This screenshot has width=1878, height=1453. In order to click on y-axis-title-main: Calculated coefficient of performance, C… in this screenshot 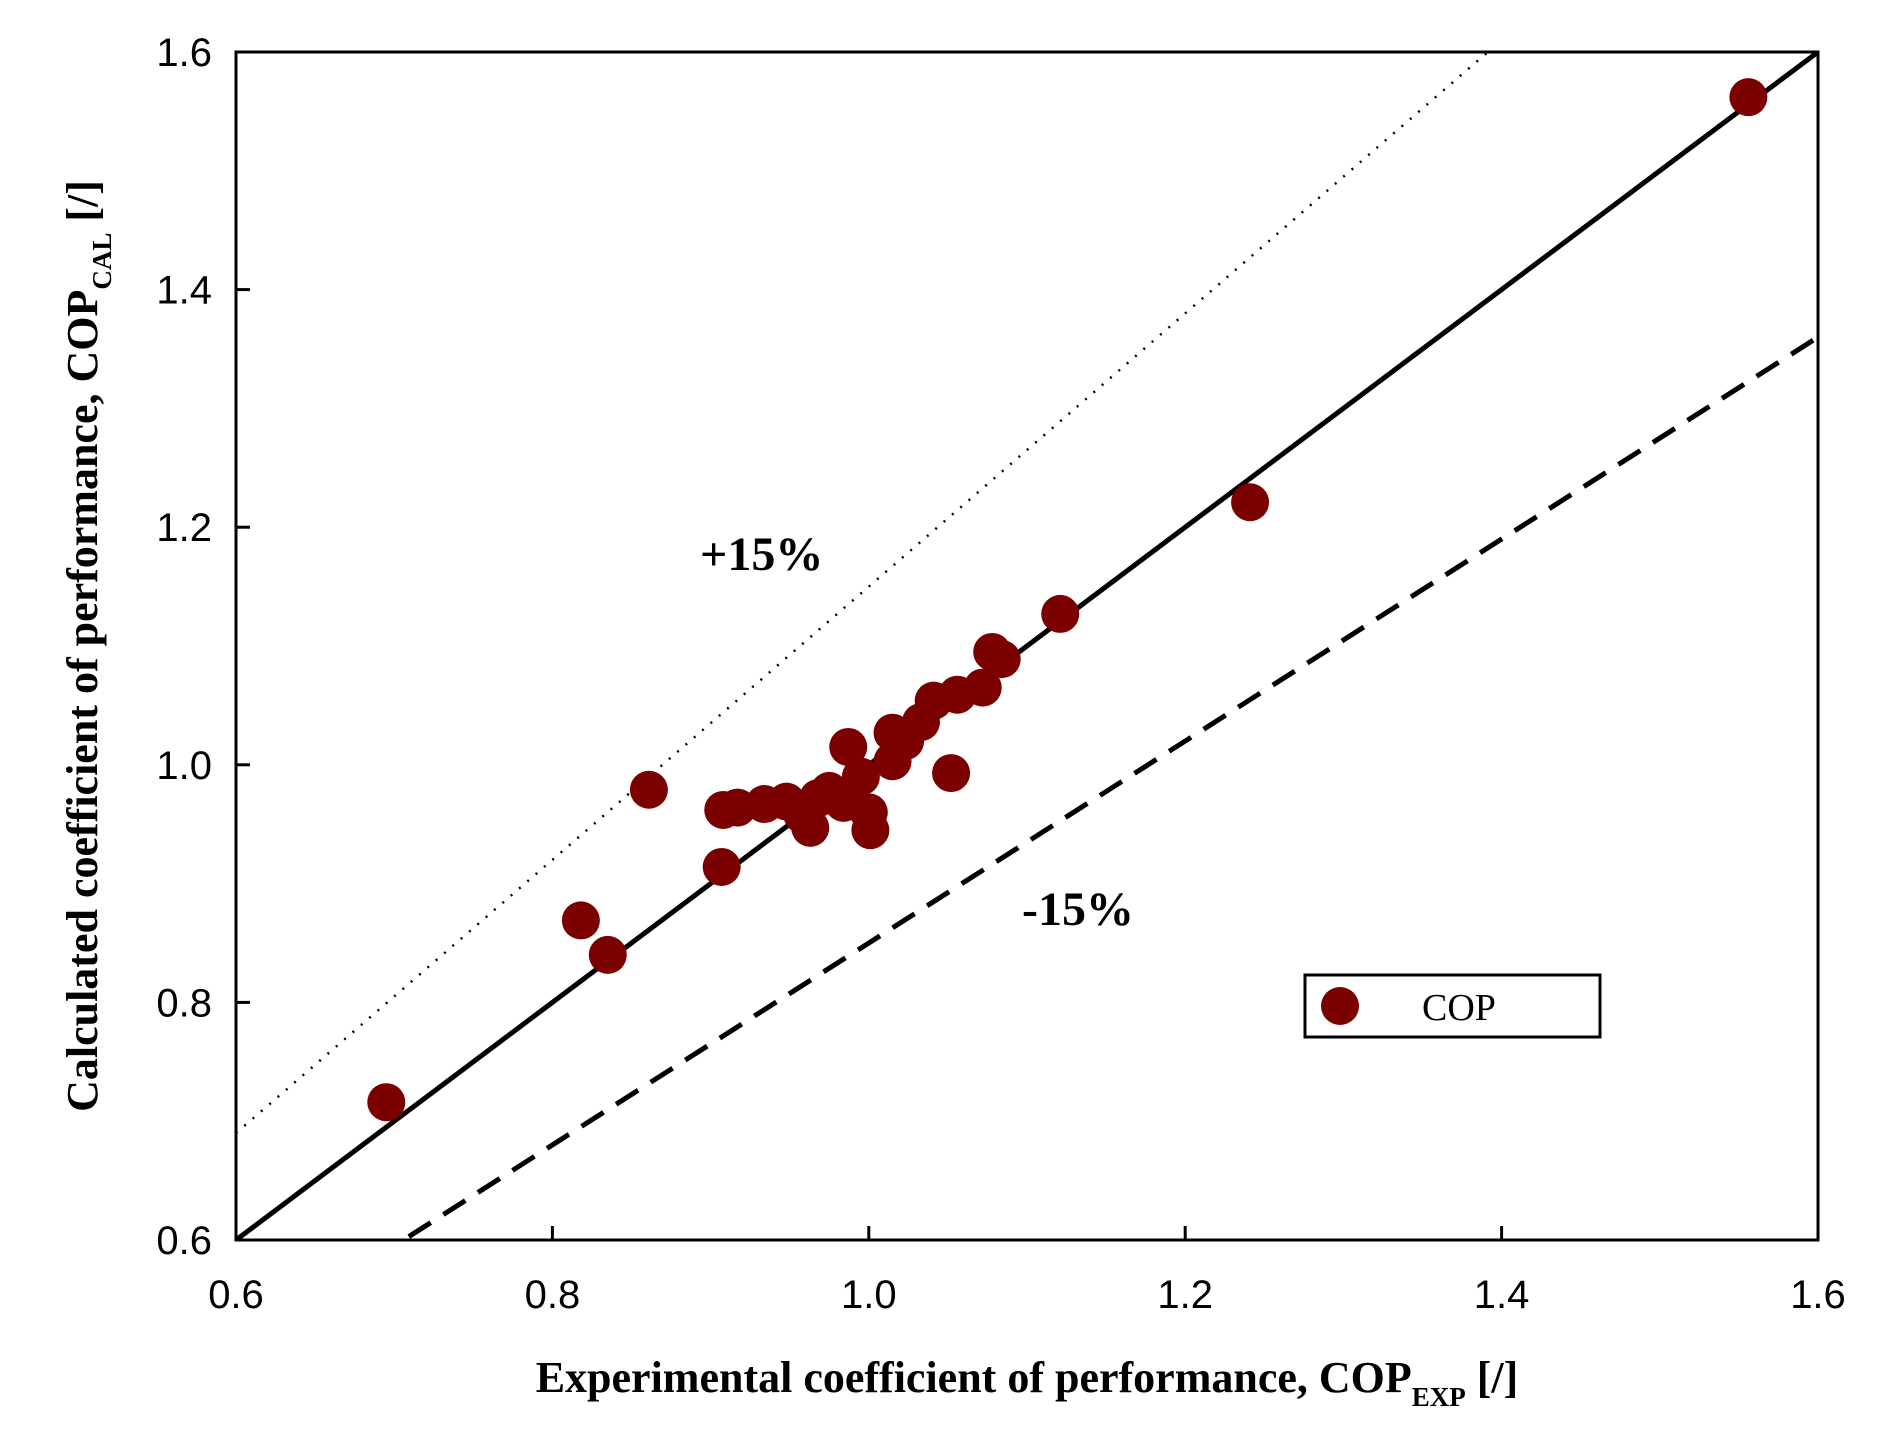, I will do `click(82, 701)`.